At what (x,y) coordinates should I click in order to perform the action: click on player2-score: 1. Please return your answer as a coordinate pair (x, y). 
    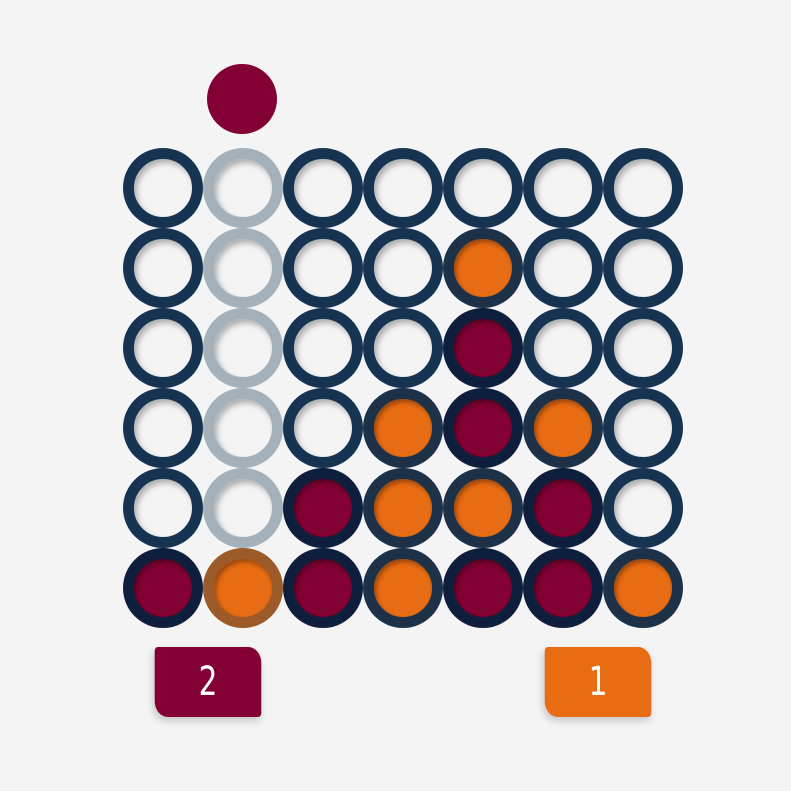
    Looking at the image, I should click on (598, 682).